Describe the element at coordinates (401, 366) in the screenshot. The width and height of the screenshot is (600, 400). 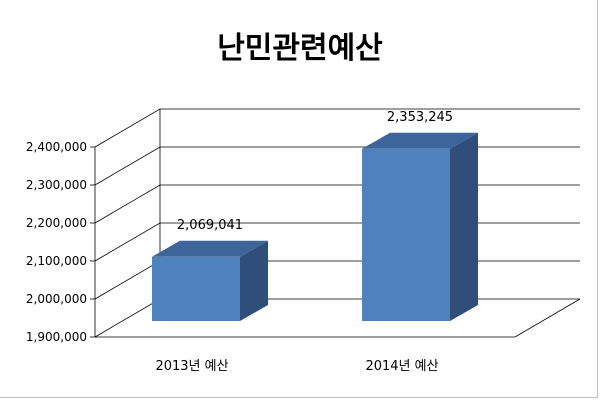
I see `category-label: 2014년 예산` at that location.